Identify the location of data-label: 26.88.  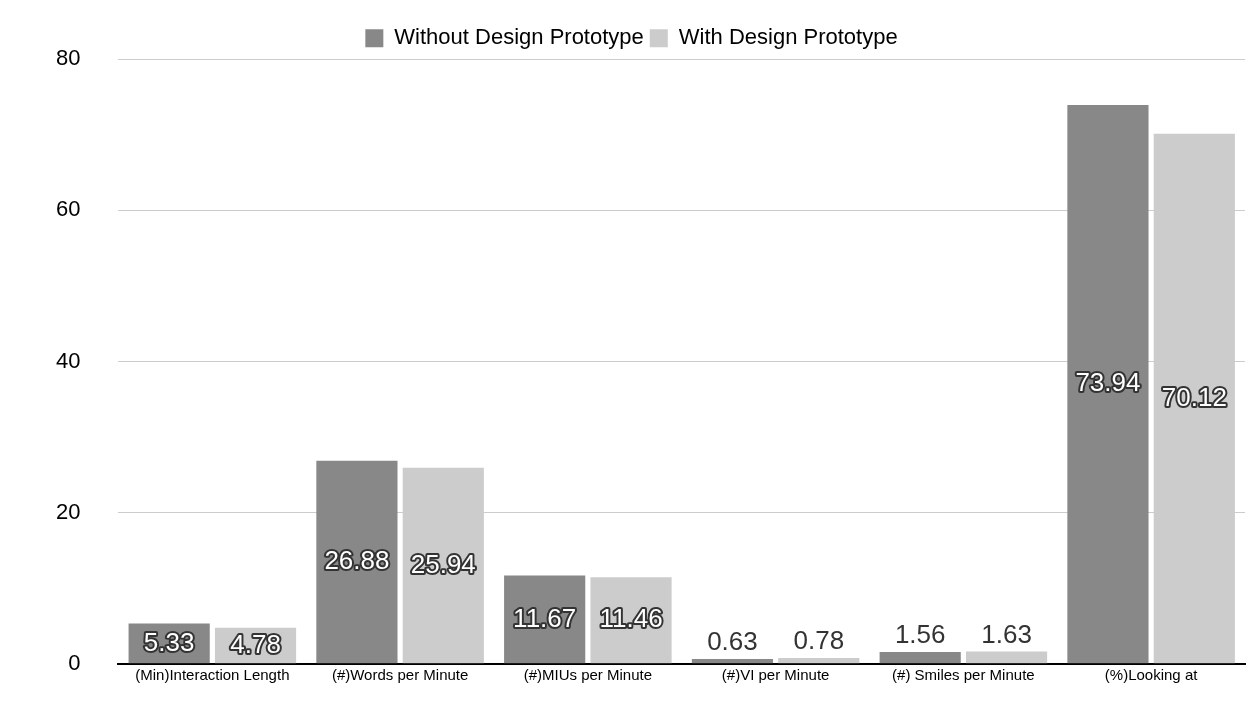
(357, 560).